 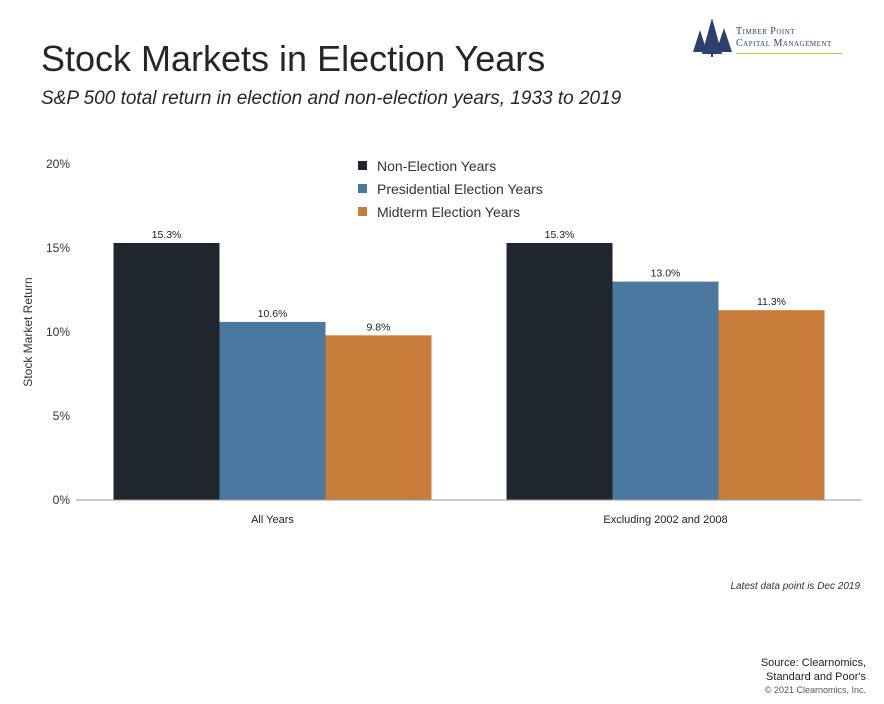 What do you see at coordinates (436, 166) in the screenshot?
I see `legend-label: Non-Election Years` at bounding box center [436, 166].